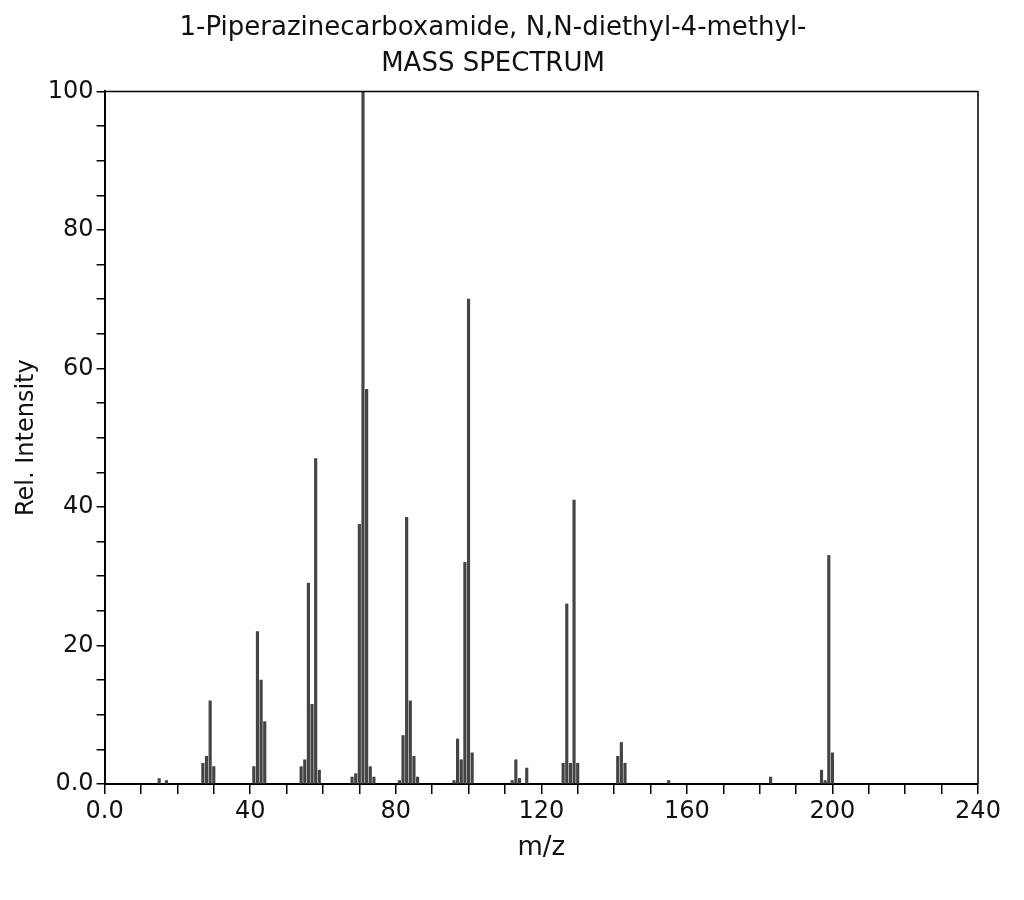 The width and height of the screenshot is (1024, 900). What do you see at coordinates (78, 228) in the screenshot?
I see `y-tick-label: 80` at bounding box center [78, 228].